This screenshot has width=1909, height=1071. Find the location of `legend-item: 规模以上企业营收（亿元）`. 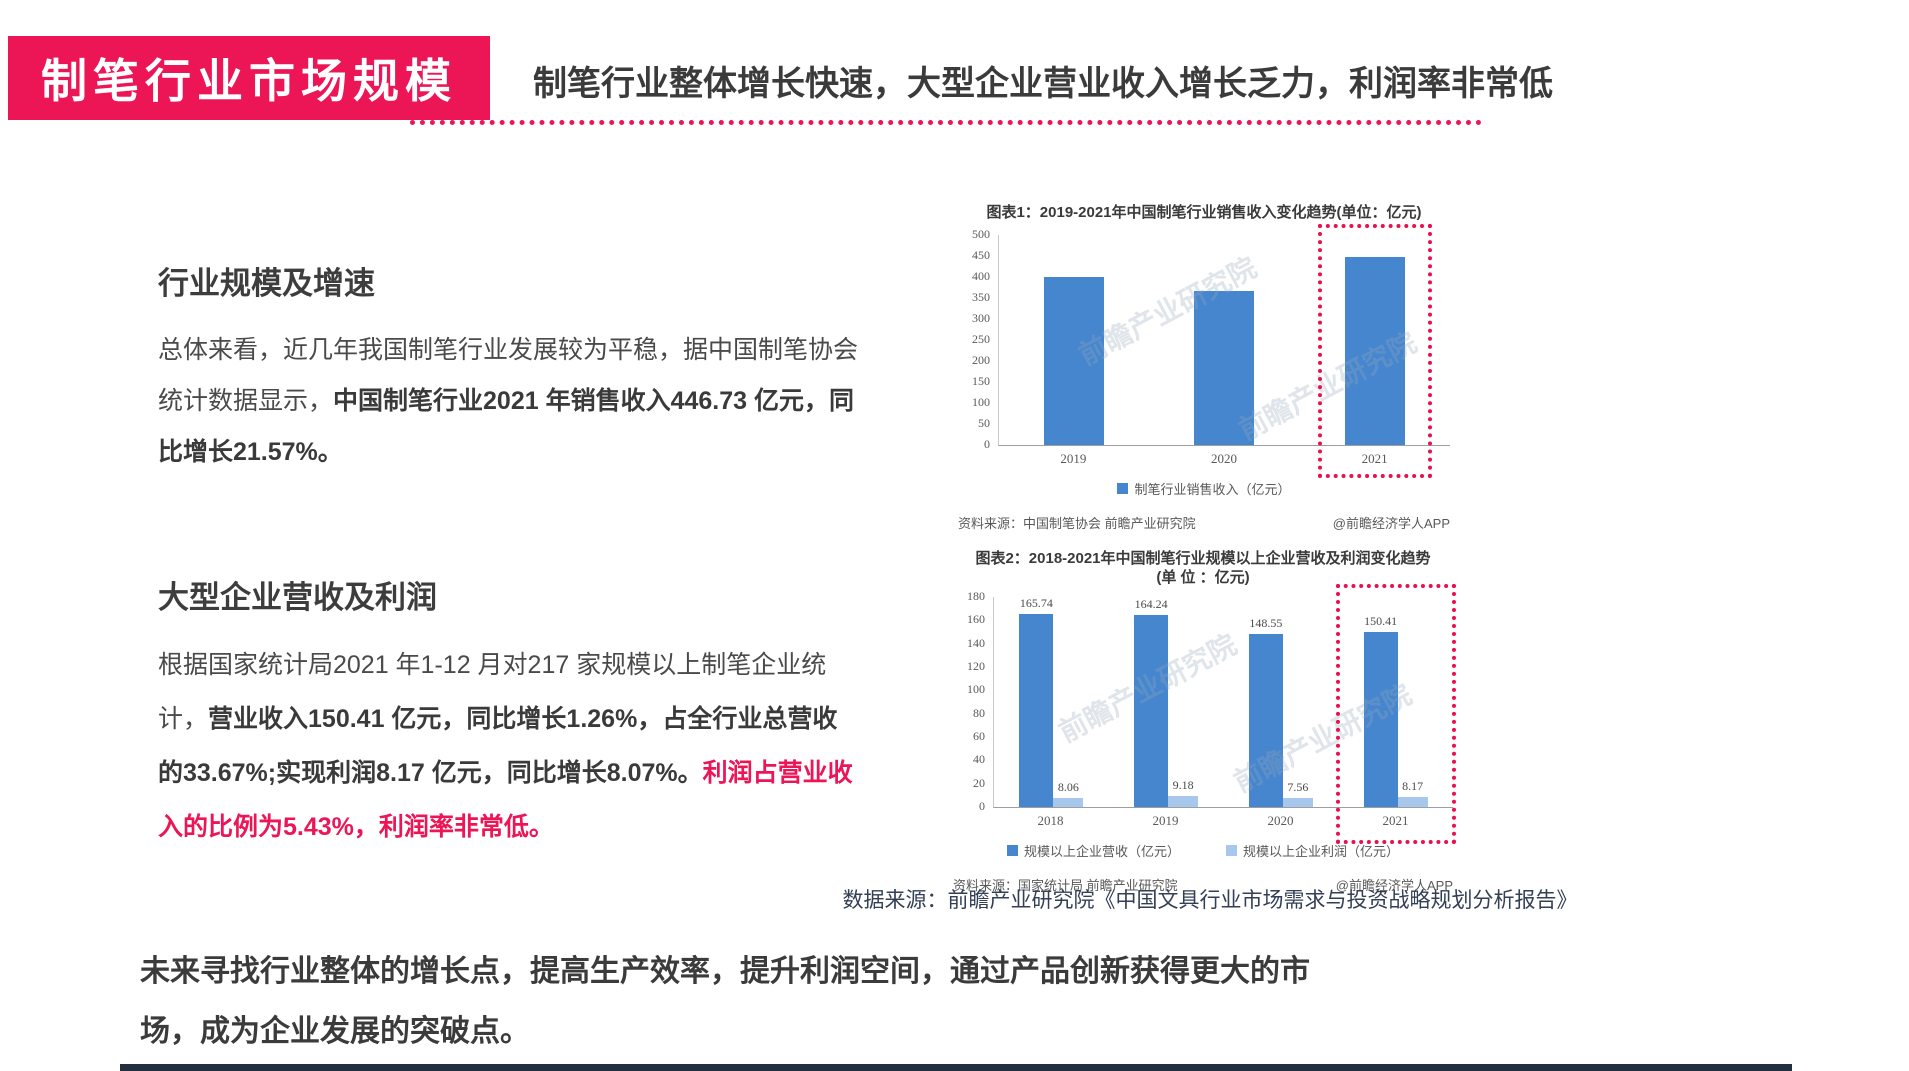

legend-item: 规模以上企业营收（亿元） is located at coordinates (1093, 850).